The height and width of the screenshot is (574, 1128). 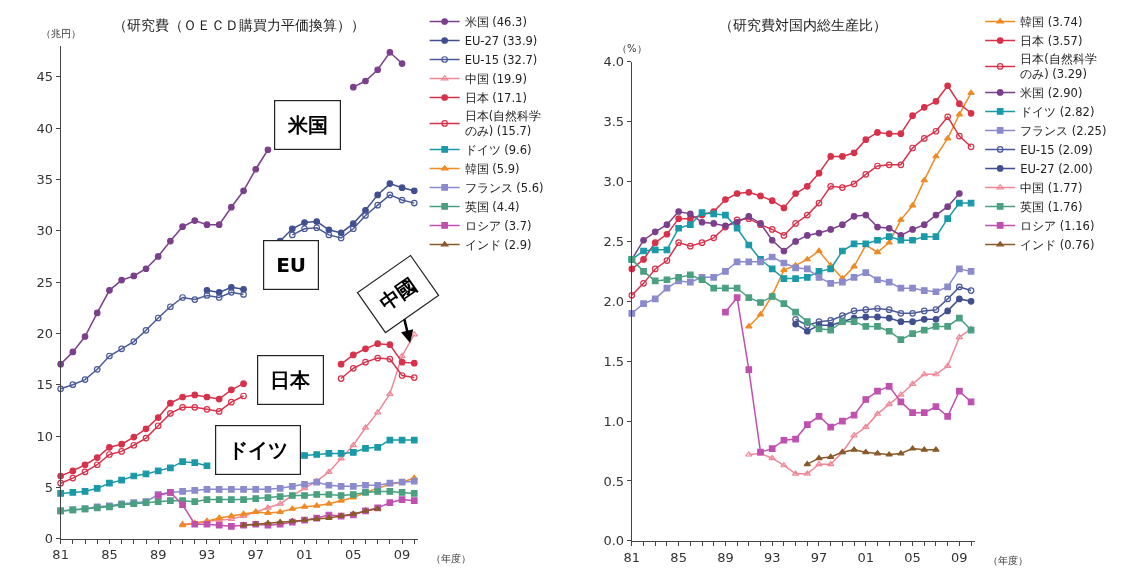 What do you see at coordinates (495, 97) in the screenshot?
I see `legend-label: 日本 (17.1)` at bounding box center [495, 97].